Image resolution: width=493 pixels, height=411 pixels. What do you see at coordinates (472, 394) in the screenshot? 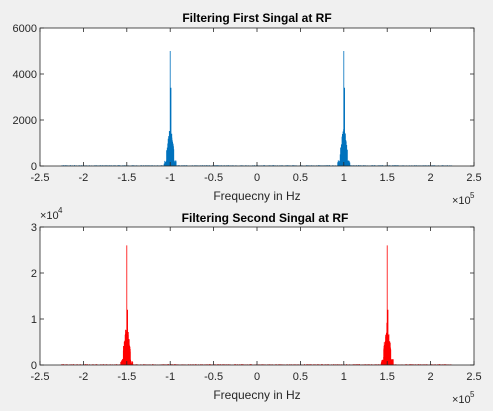
I see `axes-2-x-exponent: 5` at bounding box center [472, 394].